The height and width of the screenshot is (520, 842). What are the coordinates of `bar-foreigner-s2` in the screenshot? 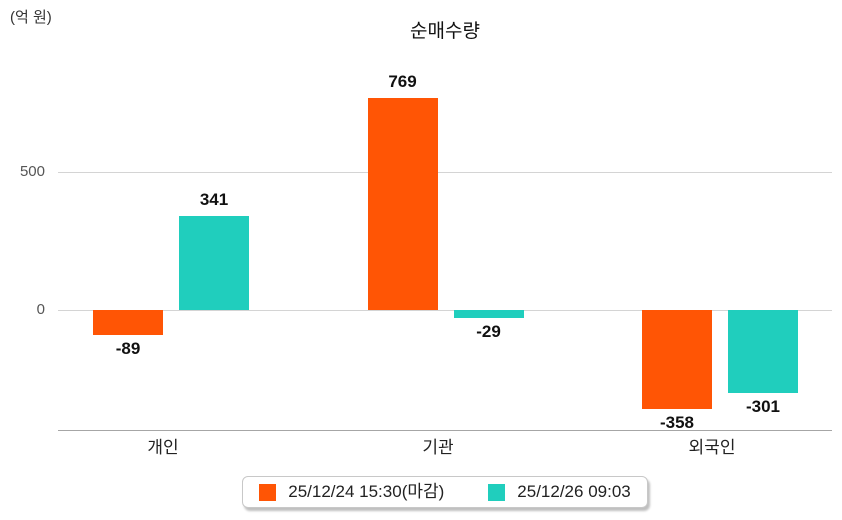 It's located at (763, 352).